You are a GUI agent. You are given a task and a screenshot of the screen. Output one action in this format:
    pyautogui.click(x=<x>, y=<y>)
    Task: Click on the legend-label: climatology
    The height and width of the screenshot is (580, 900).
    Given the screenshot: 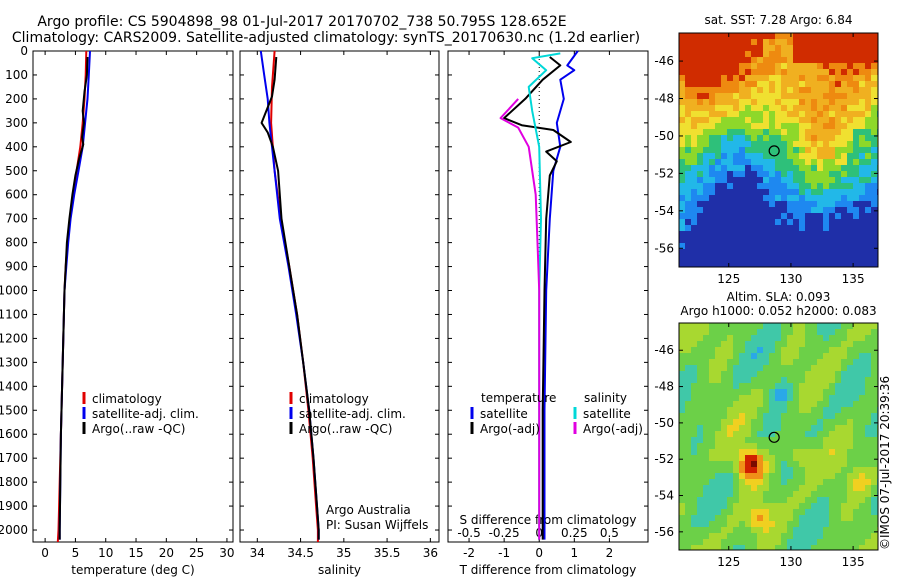 What is the action you would take?
    pyautogui.click(x=334, y=399)
    